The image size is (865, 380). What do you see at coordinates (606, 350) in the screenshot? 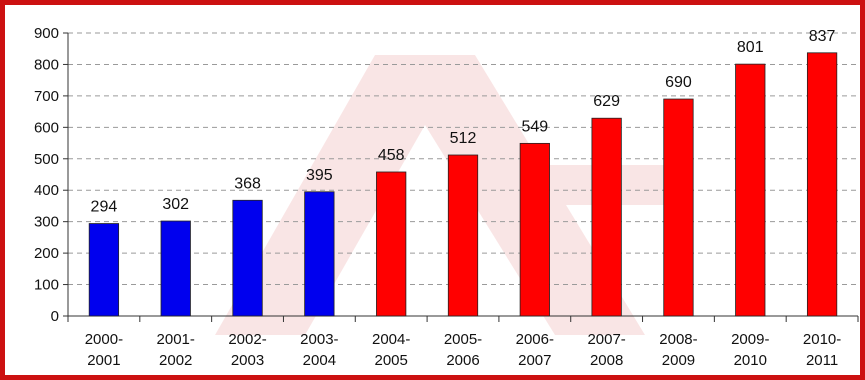
I see `x-tick-label: 2007- 2008` at bounding box center [606, 350].